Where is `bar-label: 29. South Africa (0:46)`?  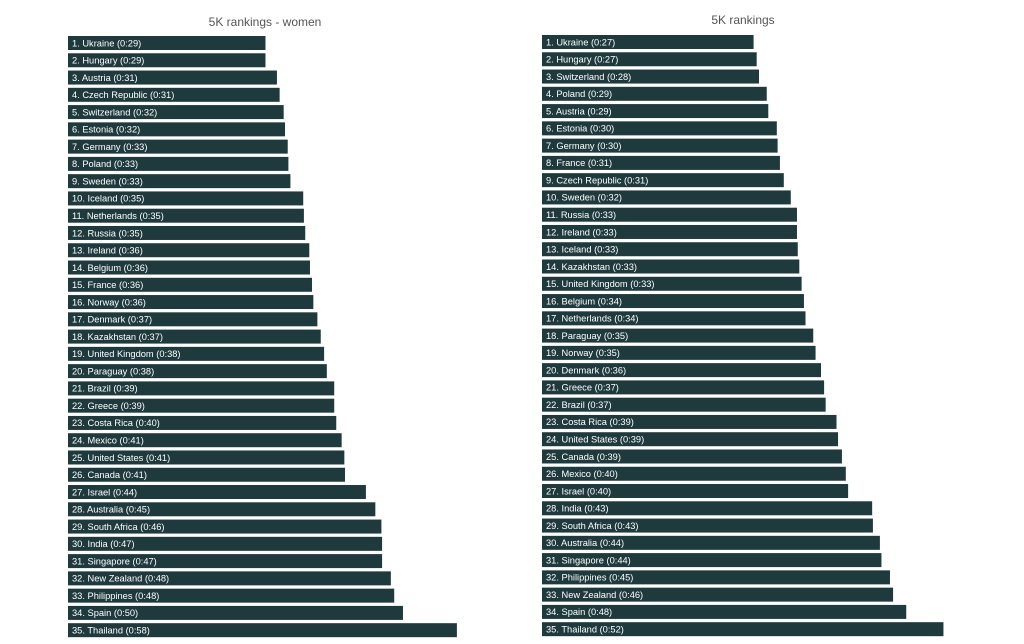
bar-label: 29. South Africa (0:46) is located at coordinates (118, 527).